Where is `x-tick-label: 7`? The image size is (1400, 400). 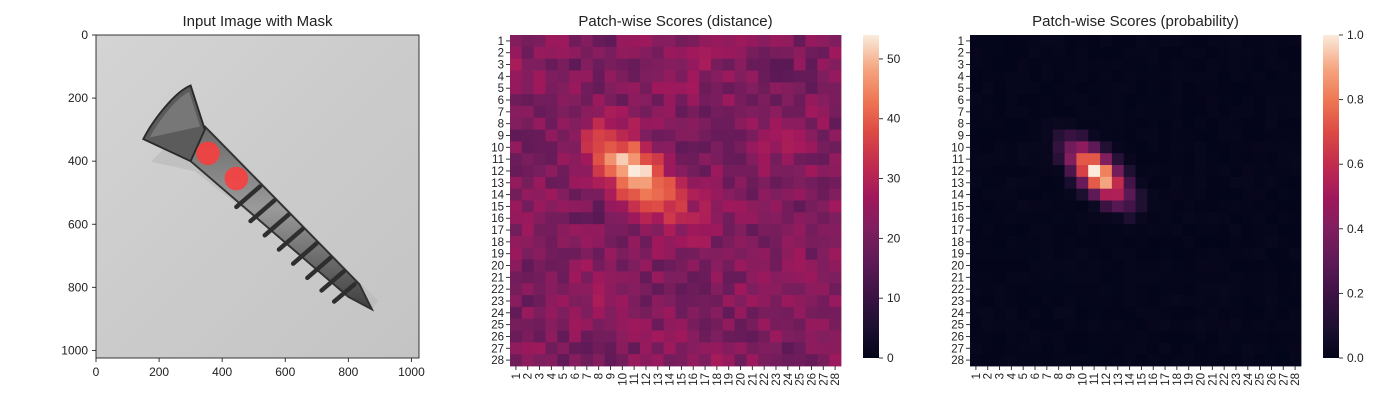 x-tick-label: 7 is located at coordinates (1048, 376).